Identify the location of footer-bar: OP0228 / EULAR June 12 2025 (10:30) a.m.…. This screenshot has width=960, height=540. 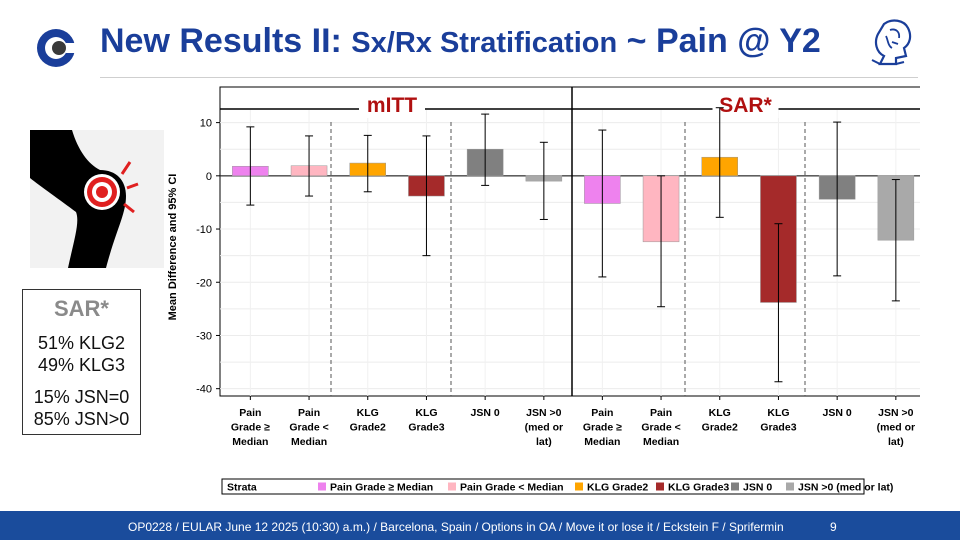
(480, 525).